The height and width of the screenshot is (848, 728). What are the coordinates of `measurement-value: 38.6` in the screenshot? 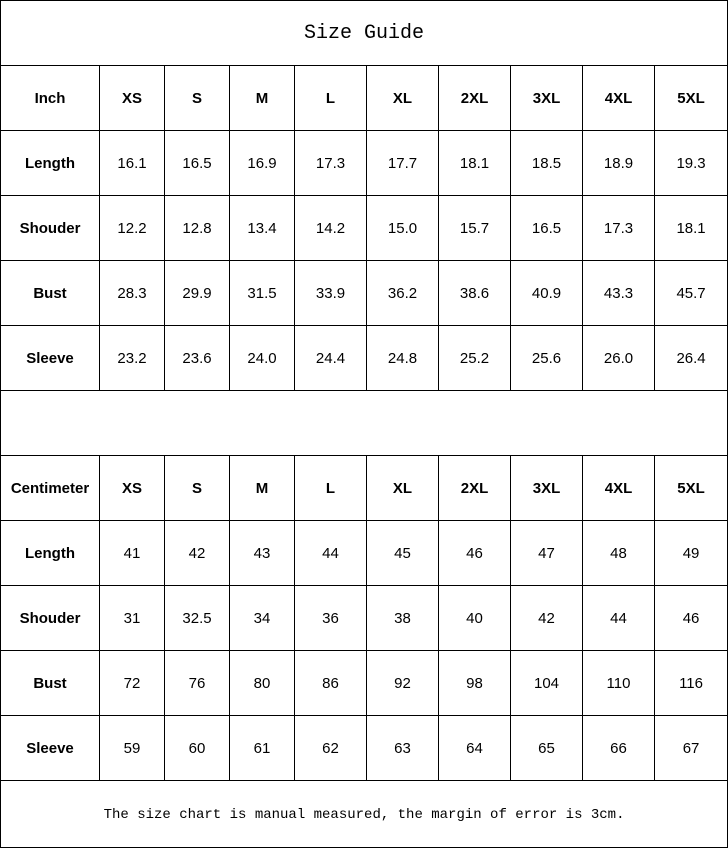 It's located at (474, 293).